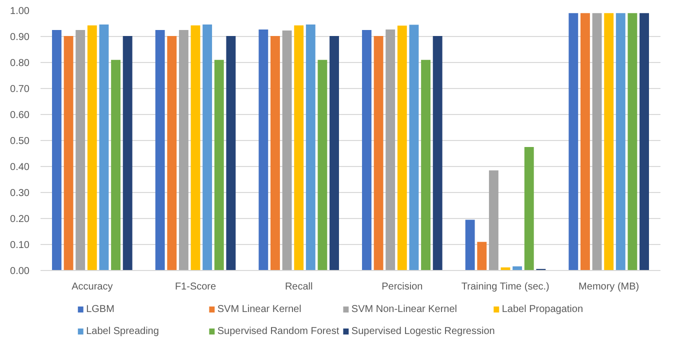 The image size is (682, 355). I want to click on y-tick-label: 0.00, so click(20, 271).